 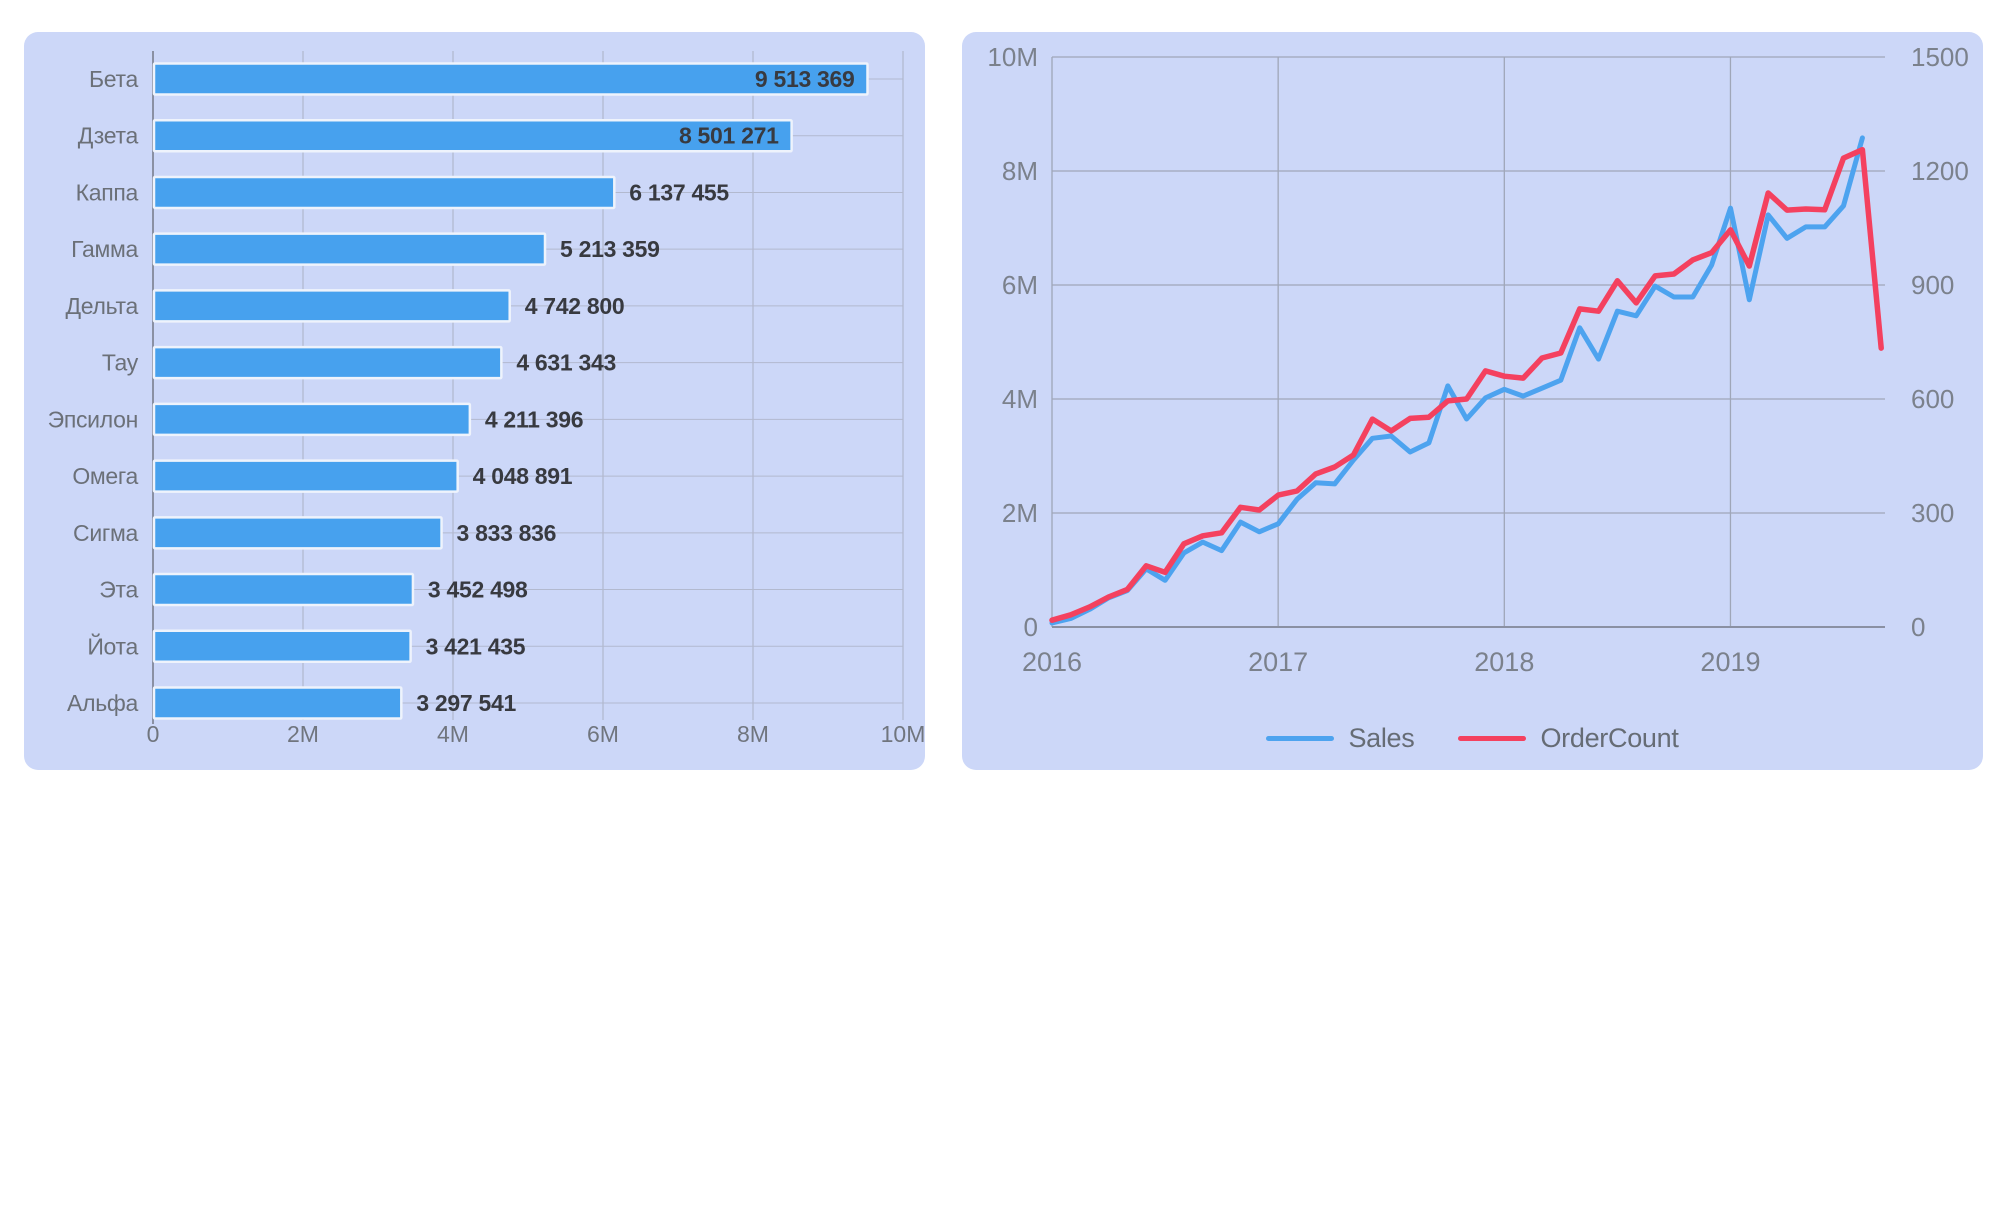 What do you see at coordinates (113, 79) in the screenshot?
I see `category-label: Бета` at bounding box center [113, 79].